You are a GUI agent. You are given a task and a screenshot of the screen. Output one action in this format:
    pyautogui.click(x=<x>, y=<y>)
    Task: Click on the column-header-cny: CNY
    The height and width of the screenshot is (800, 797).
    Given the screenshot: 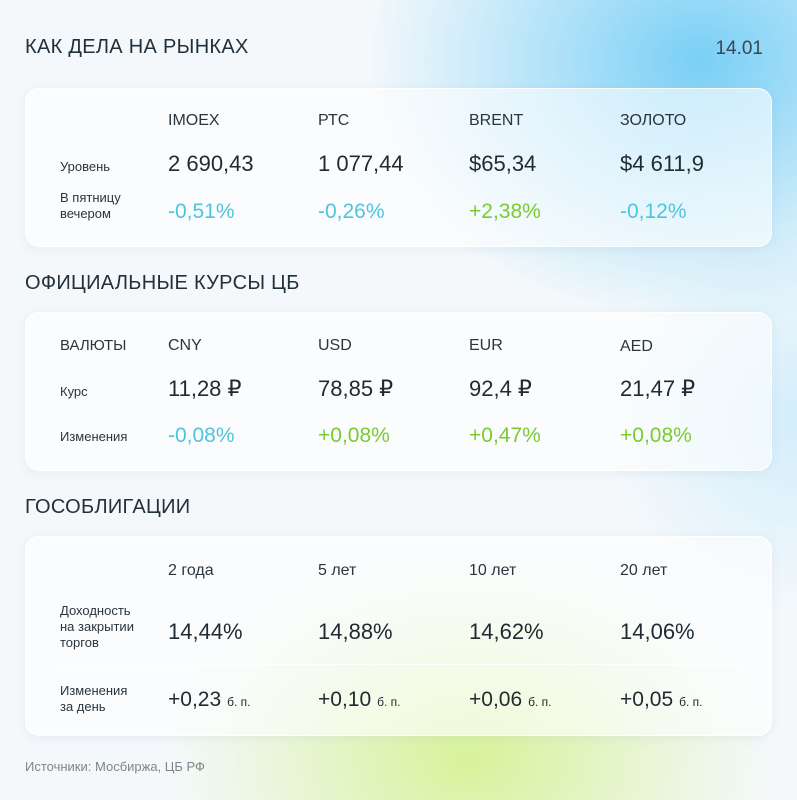 What is the action you would take?
    pyautogui.click(x=185, y=345)
    